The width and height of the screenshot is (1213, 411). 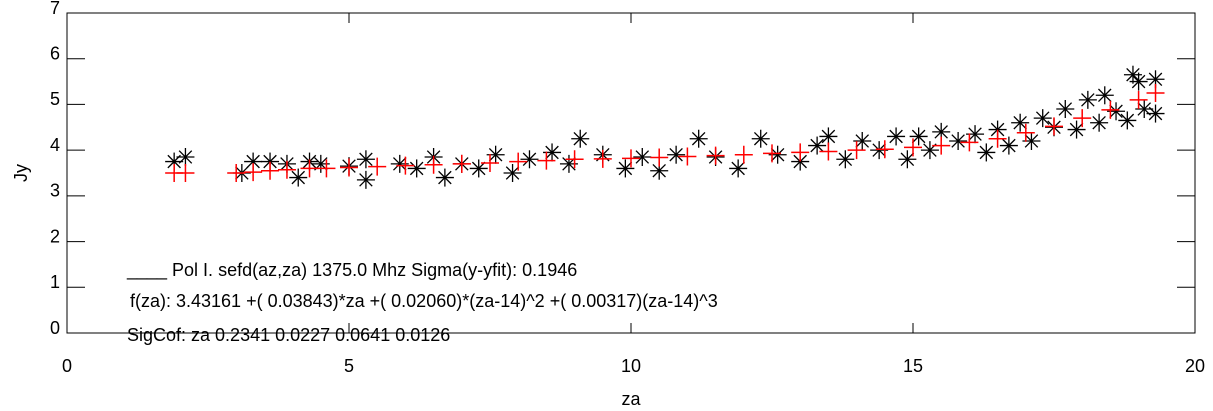 What do you see at coordinates (55, 236) in the screenshot?
I see `y-tick-label: 2` at bounding box center [55, 236].